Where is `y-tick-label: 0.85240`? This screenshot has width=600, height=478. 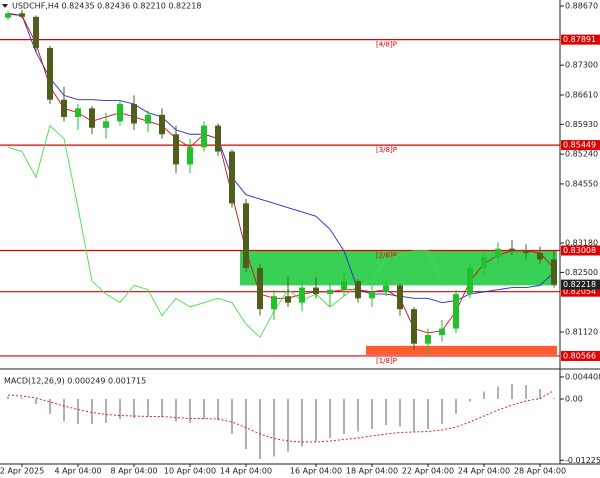
y-tick-label: 0.85240 is located at coordinates (581, 154).